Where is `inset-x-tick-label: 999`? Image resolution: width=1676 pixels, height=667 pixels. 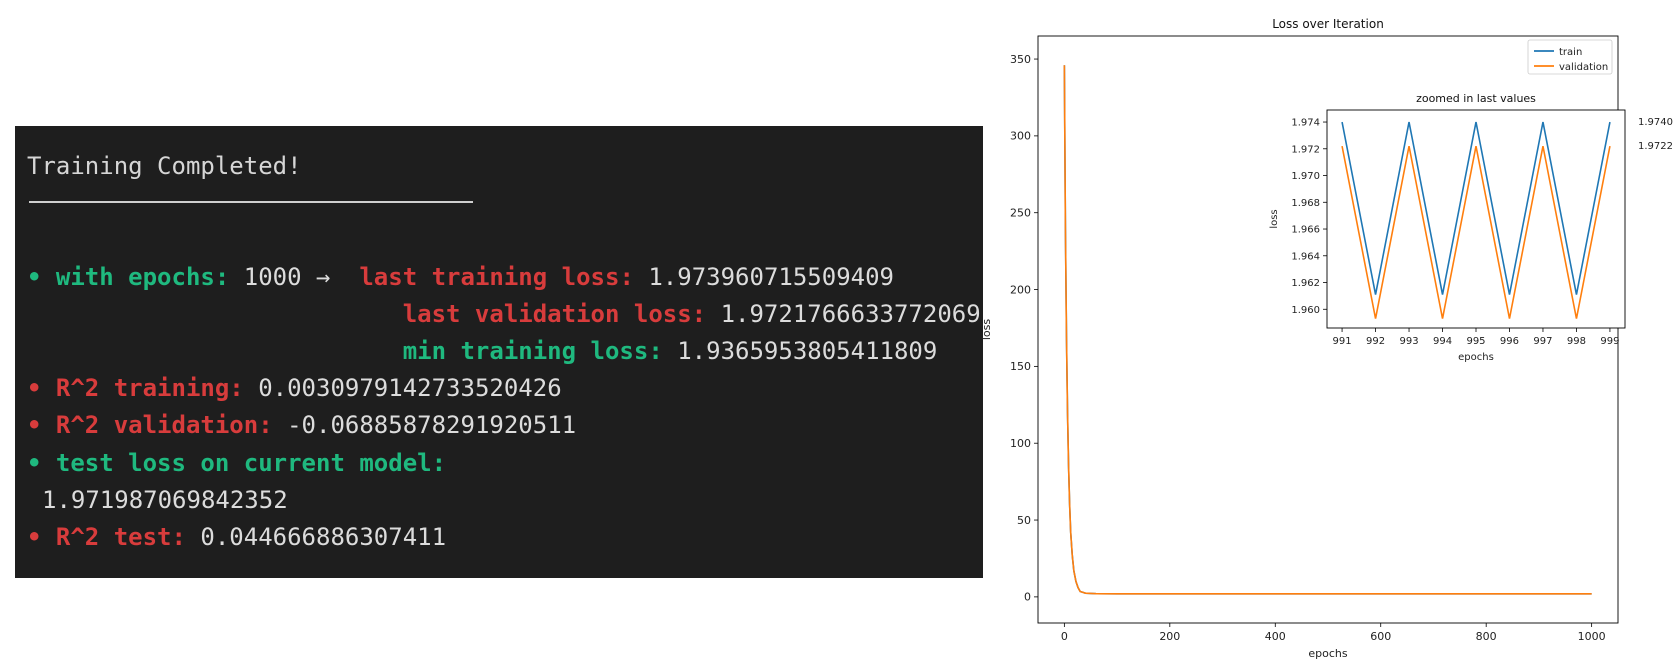
inset-x-tick-label: 999 is located at coordinates (1609, 341).